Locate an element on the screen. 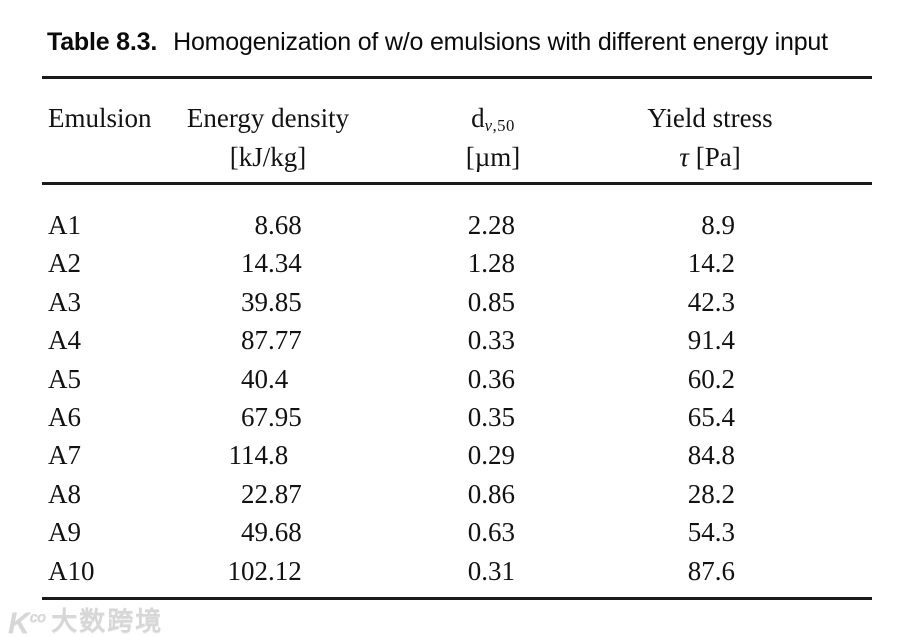  pa-unit: [Pa] is located at coordinates (718, 157).